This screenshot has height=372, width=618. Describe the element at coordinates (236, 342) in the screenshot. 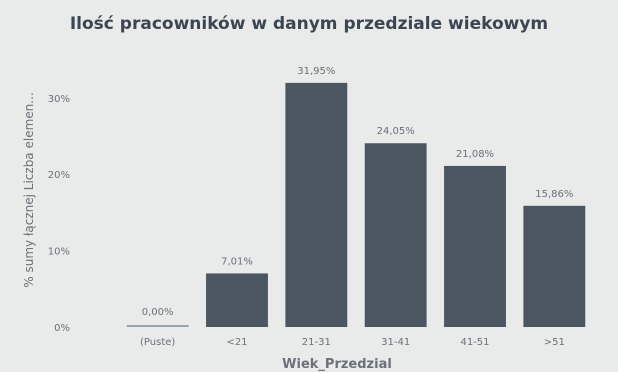

I see `x-tick-label: <21` at that location.